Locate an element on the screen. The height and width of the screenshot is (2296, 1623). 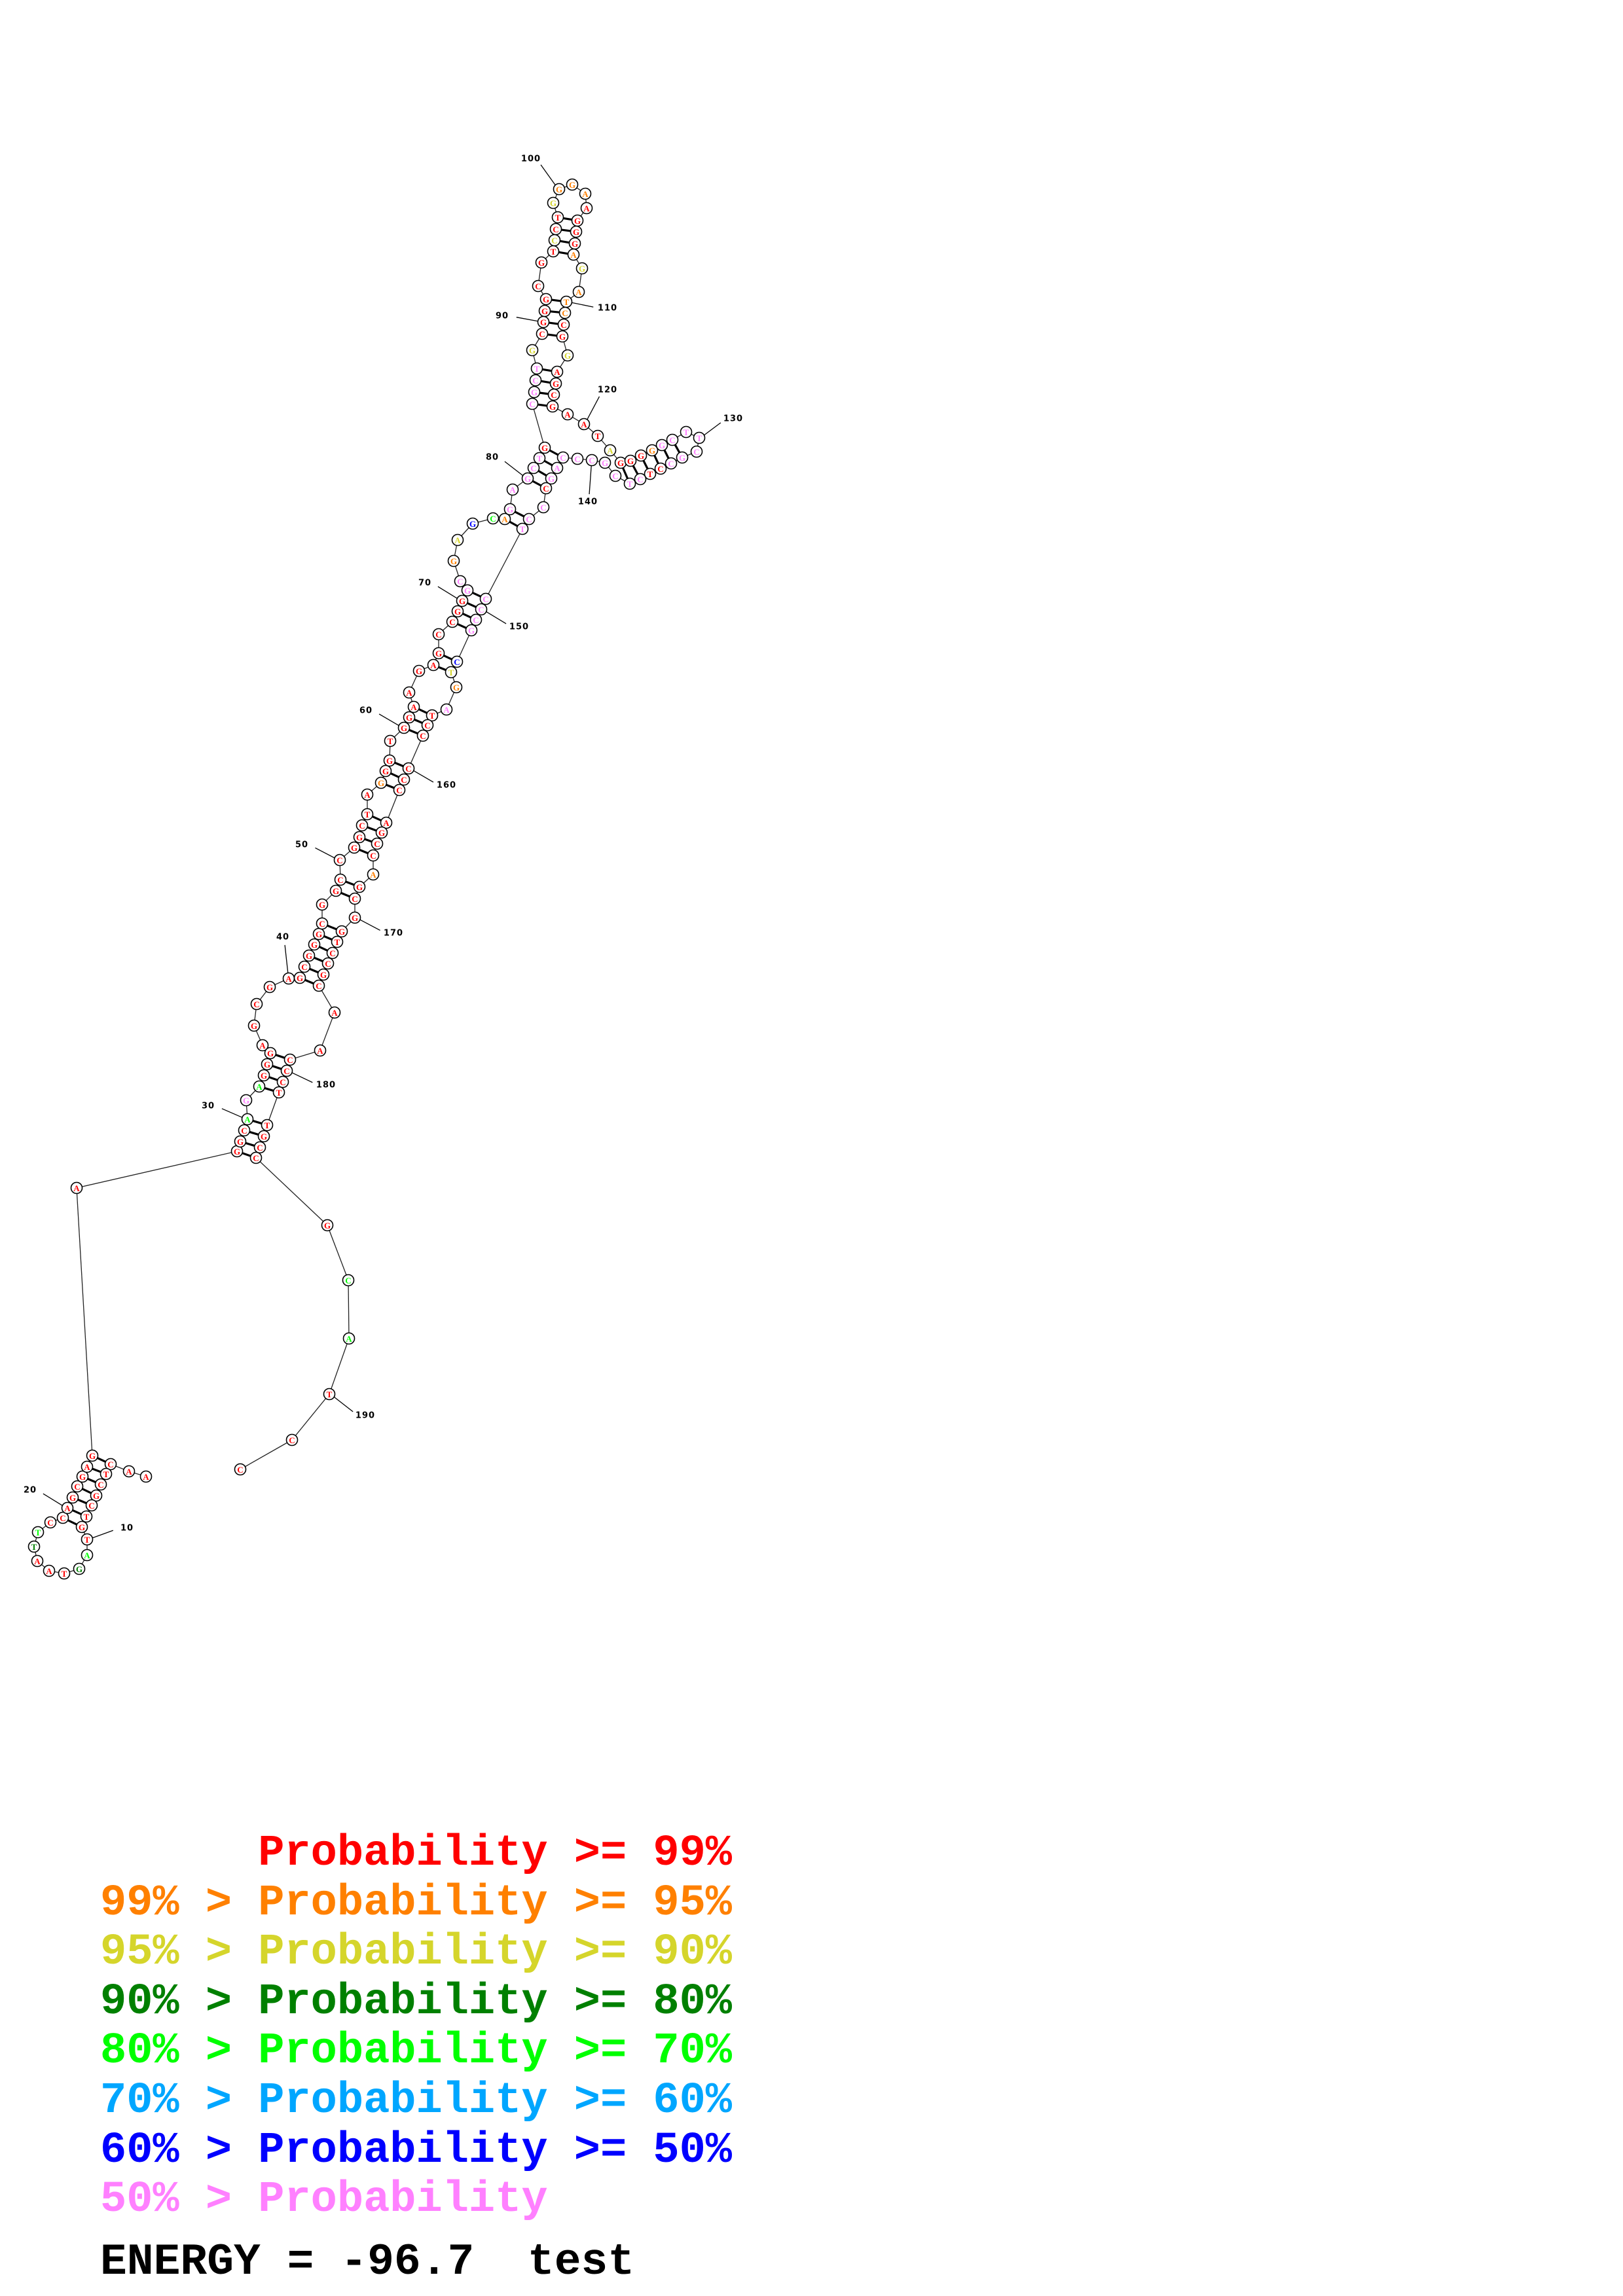
backbone-link is located at coordinates (339, 1366).